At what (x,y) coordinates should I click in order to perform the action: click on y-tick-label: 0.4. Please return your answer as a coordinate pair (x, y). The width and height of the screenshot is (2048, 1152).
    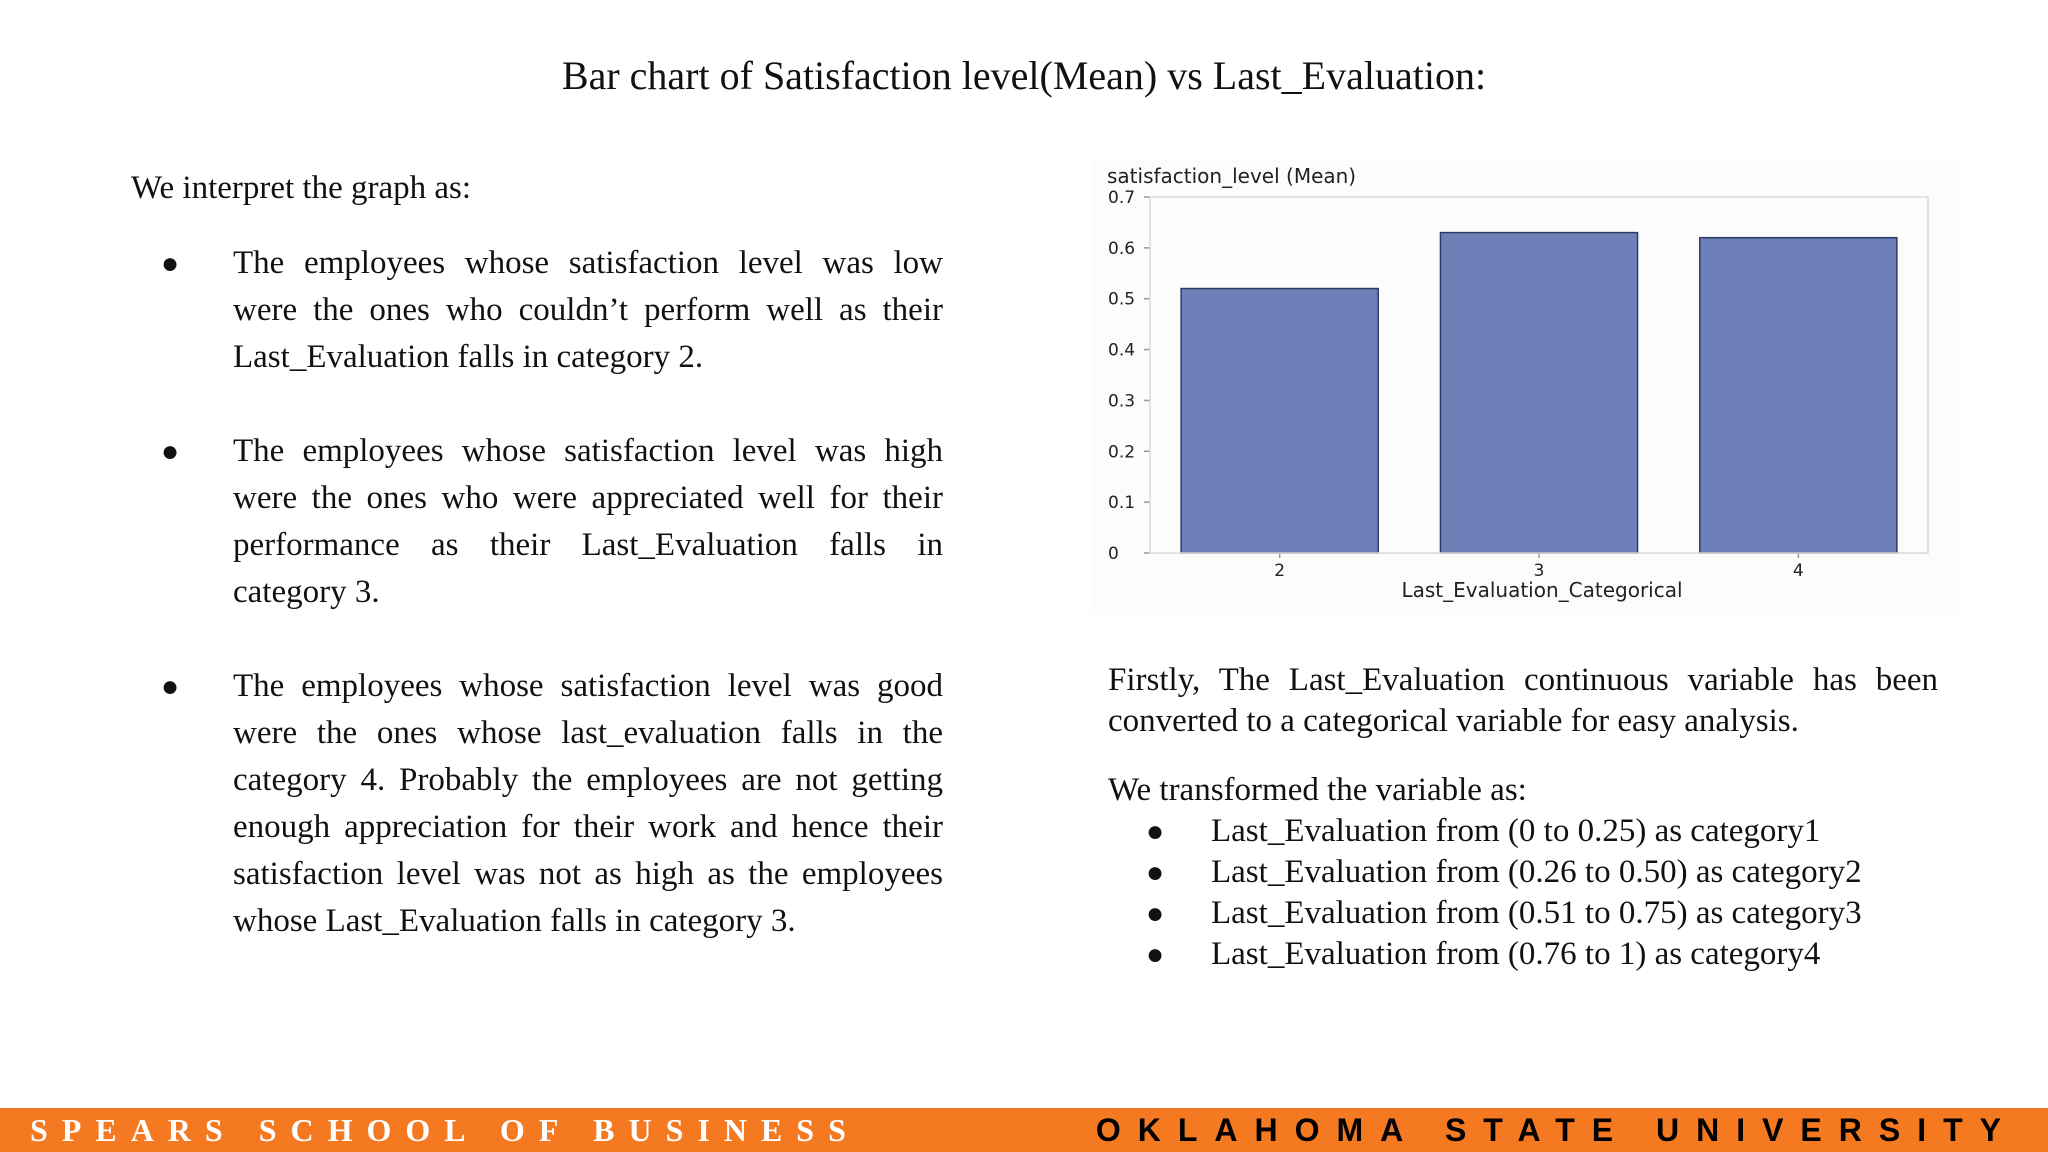
    Looking at the image, I should click on (1121, 351).